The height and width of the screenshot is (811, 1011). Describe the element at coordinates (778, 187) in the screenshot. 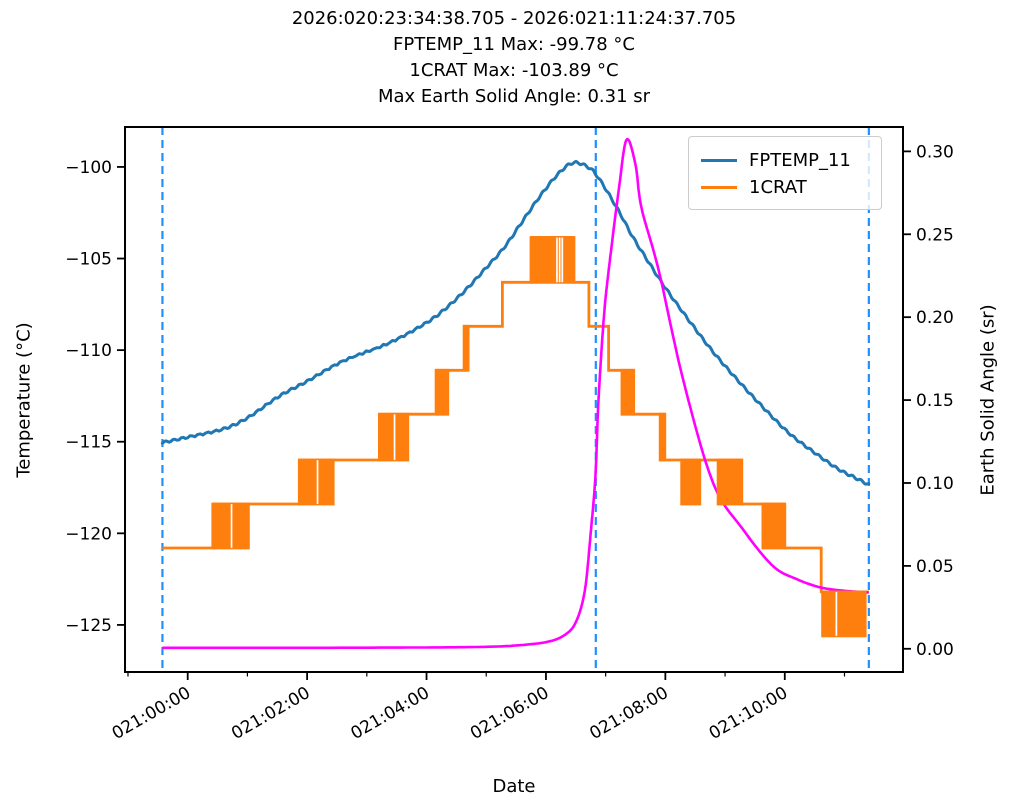

I see `legend-label-crat: 1CRAT` at that location.